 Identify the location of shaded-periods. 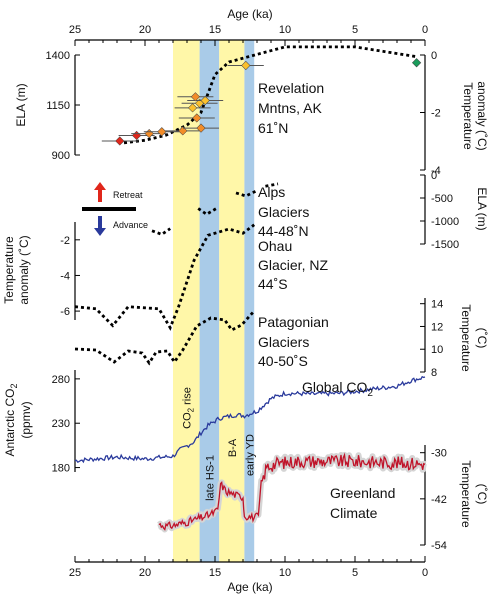
(214, 301).